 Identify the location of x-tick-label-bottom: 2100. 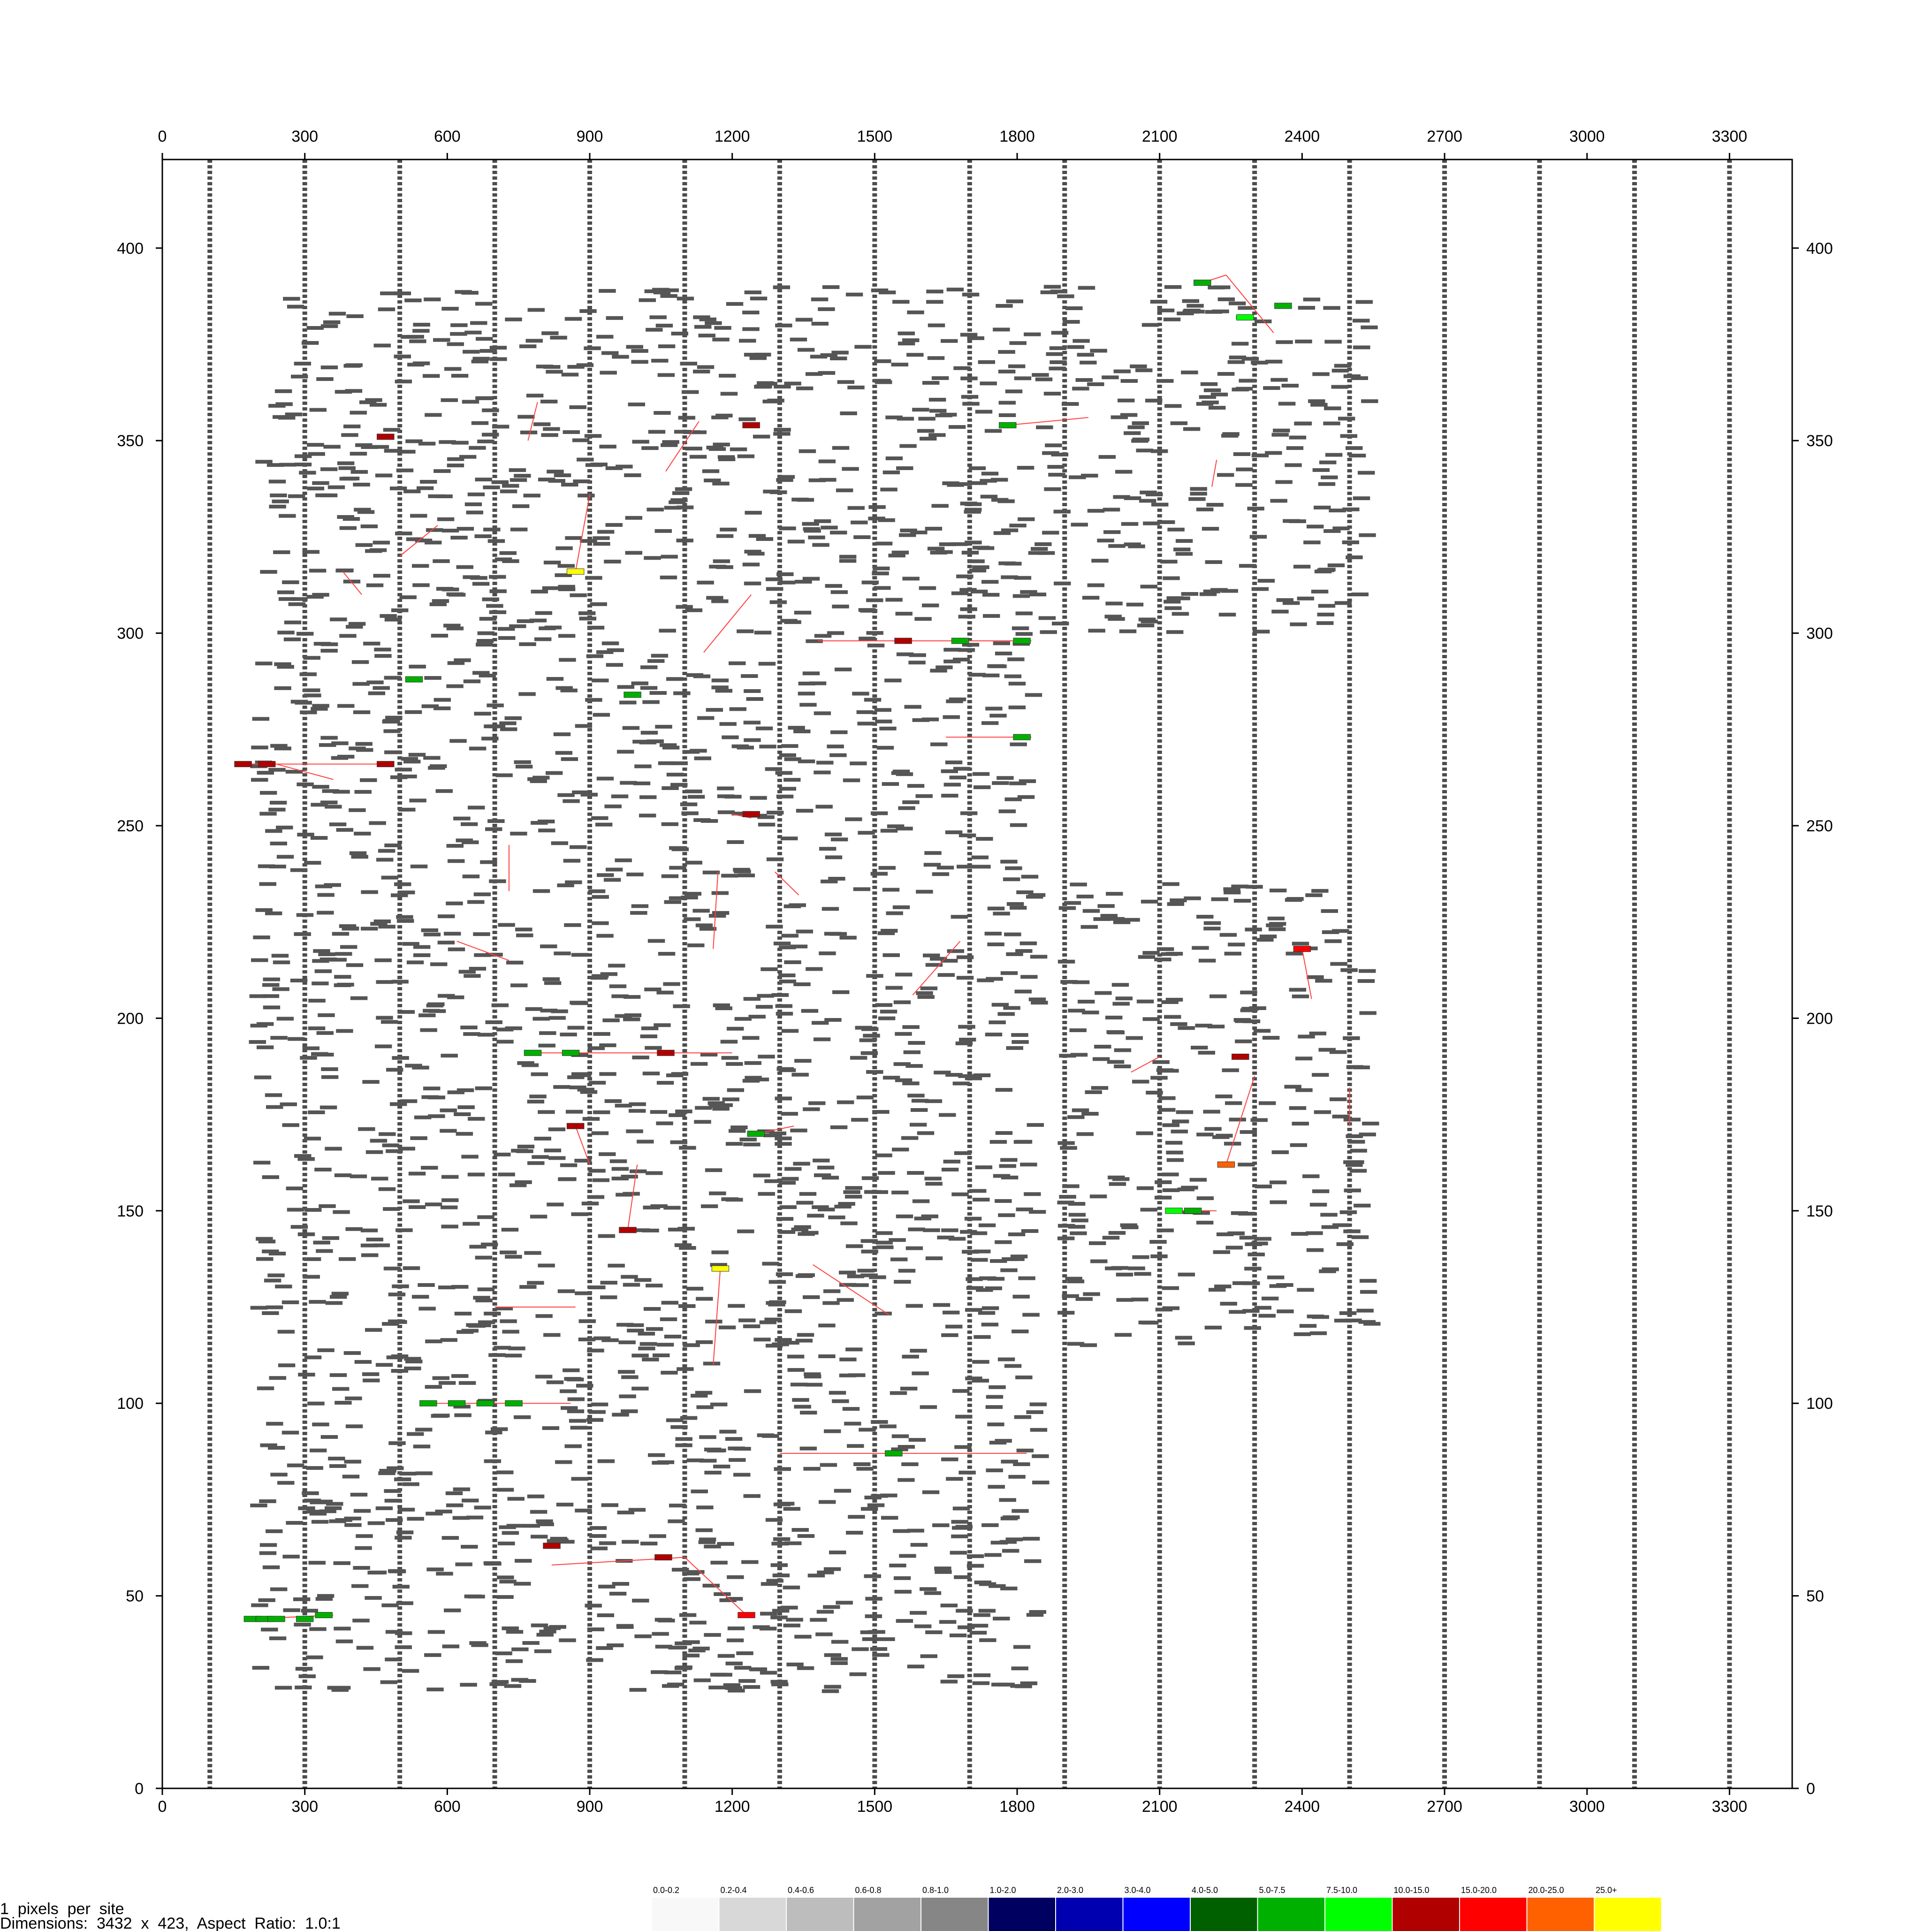
(1160, 1807).